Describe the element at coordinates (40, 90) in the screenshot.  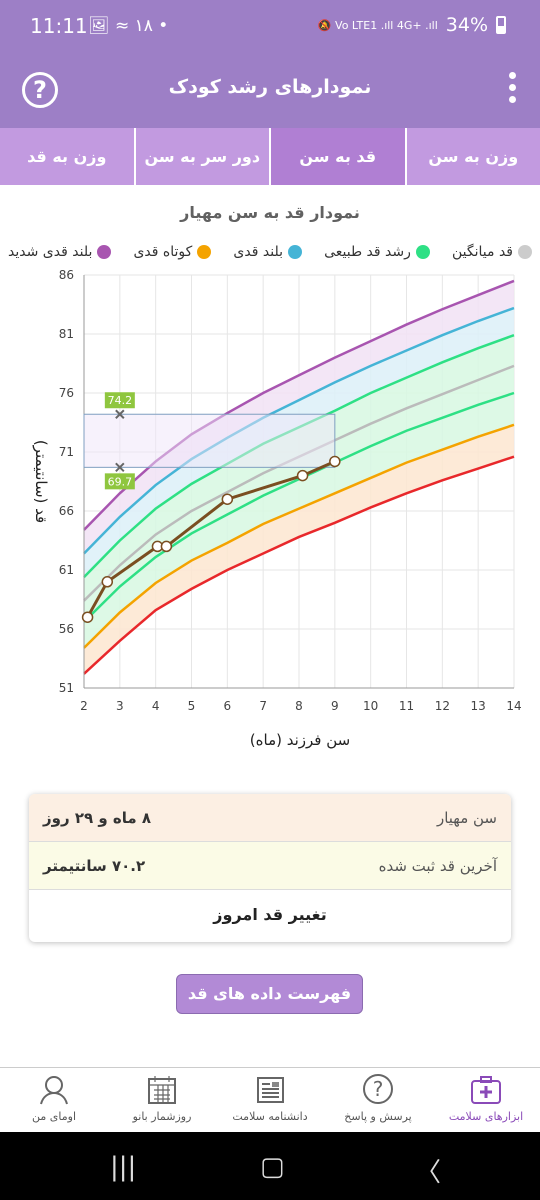
I see `help-icon: ?` at that location.